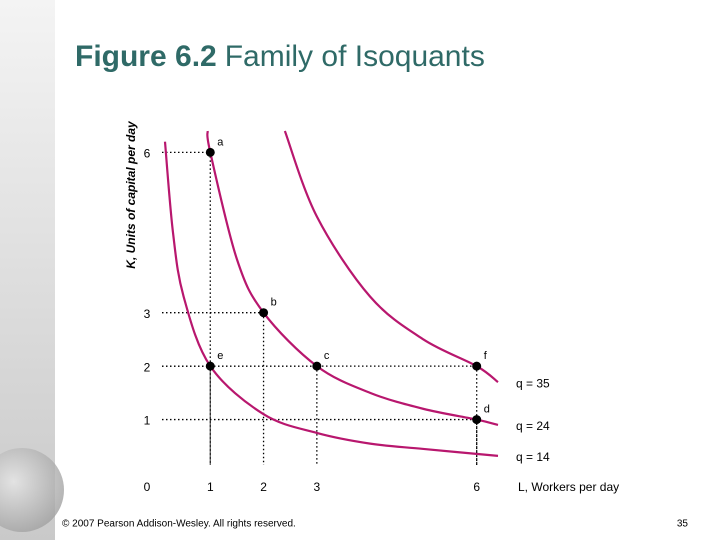  I want to click on y-tick-label: 1, so click(147, 421).